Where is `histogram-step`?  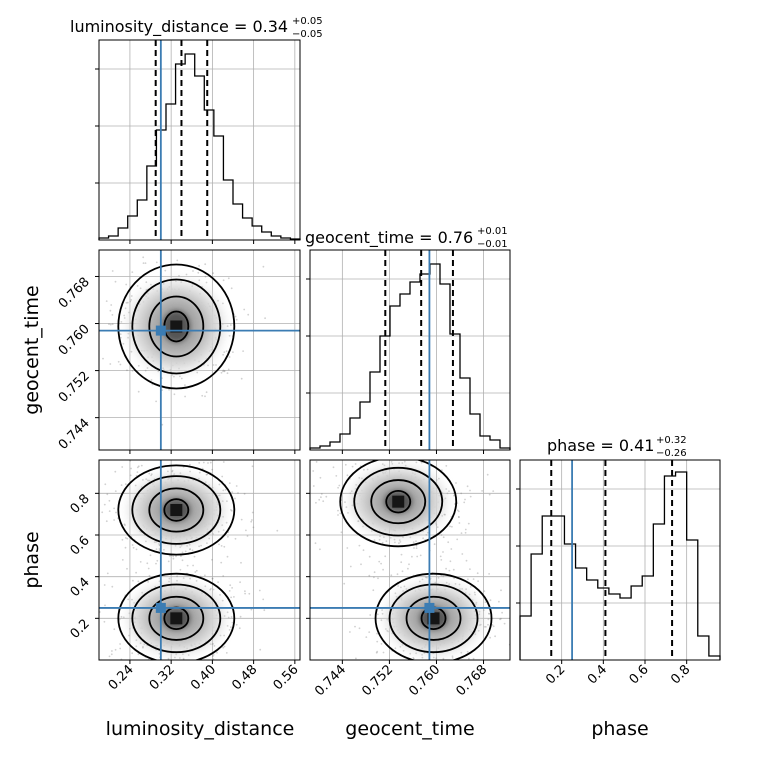
histogram-step is located at coordinates (199, 146).